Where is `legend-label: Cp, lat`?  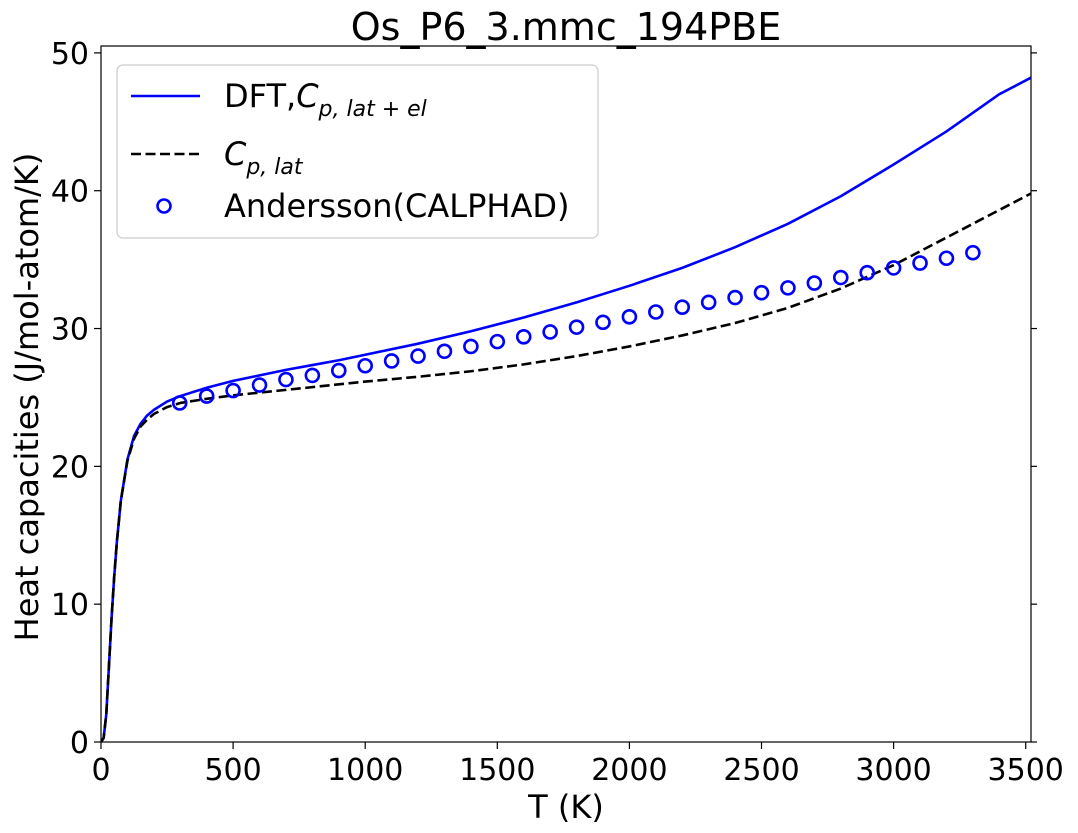
legend-label: Cp, lat is located at coordinates (264, 157).